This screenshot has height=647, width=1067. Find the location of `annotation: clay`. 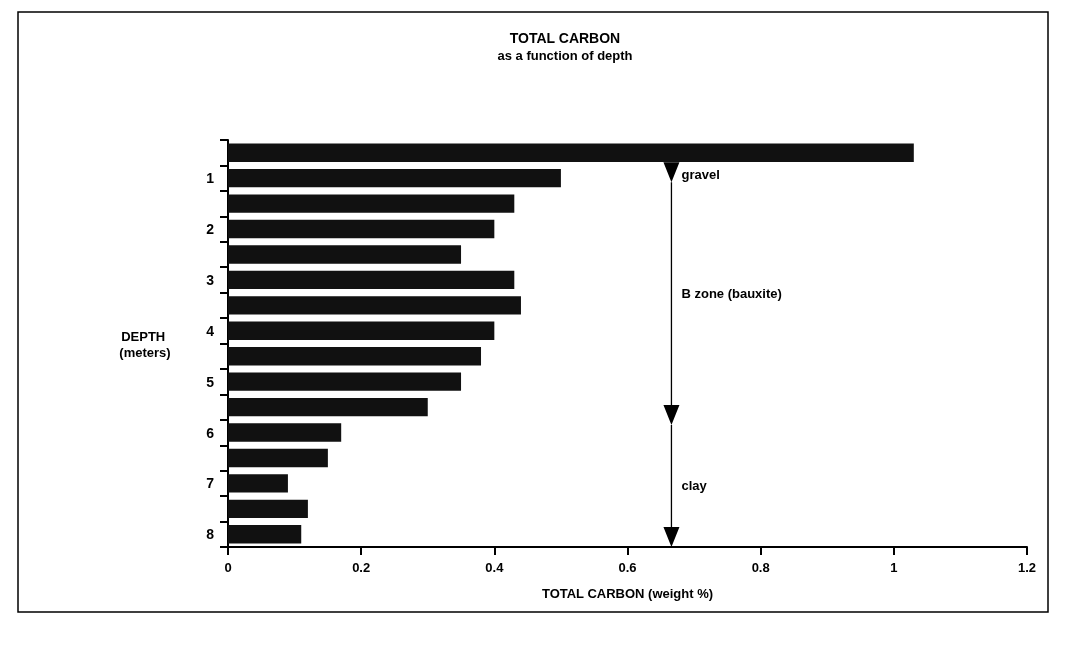

annotation: clay is located at coordinates (694, 486).